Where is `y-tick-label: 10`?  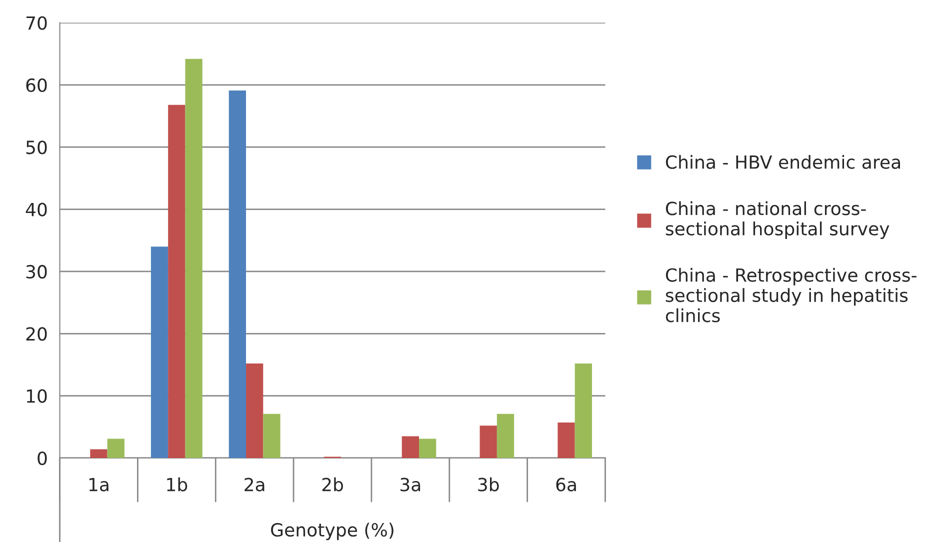 y-tick-label: 10 is located at coordinates (36, 396).